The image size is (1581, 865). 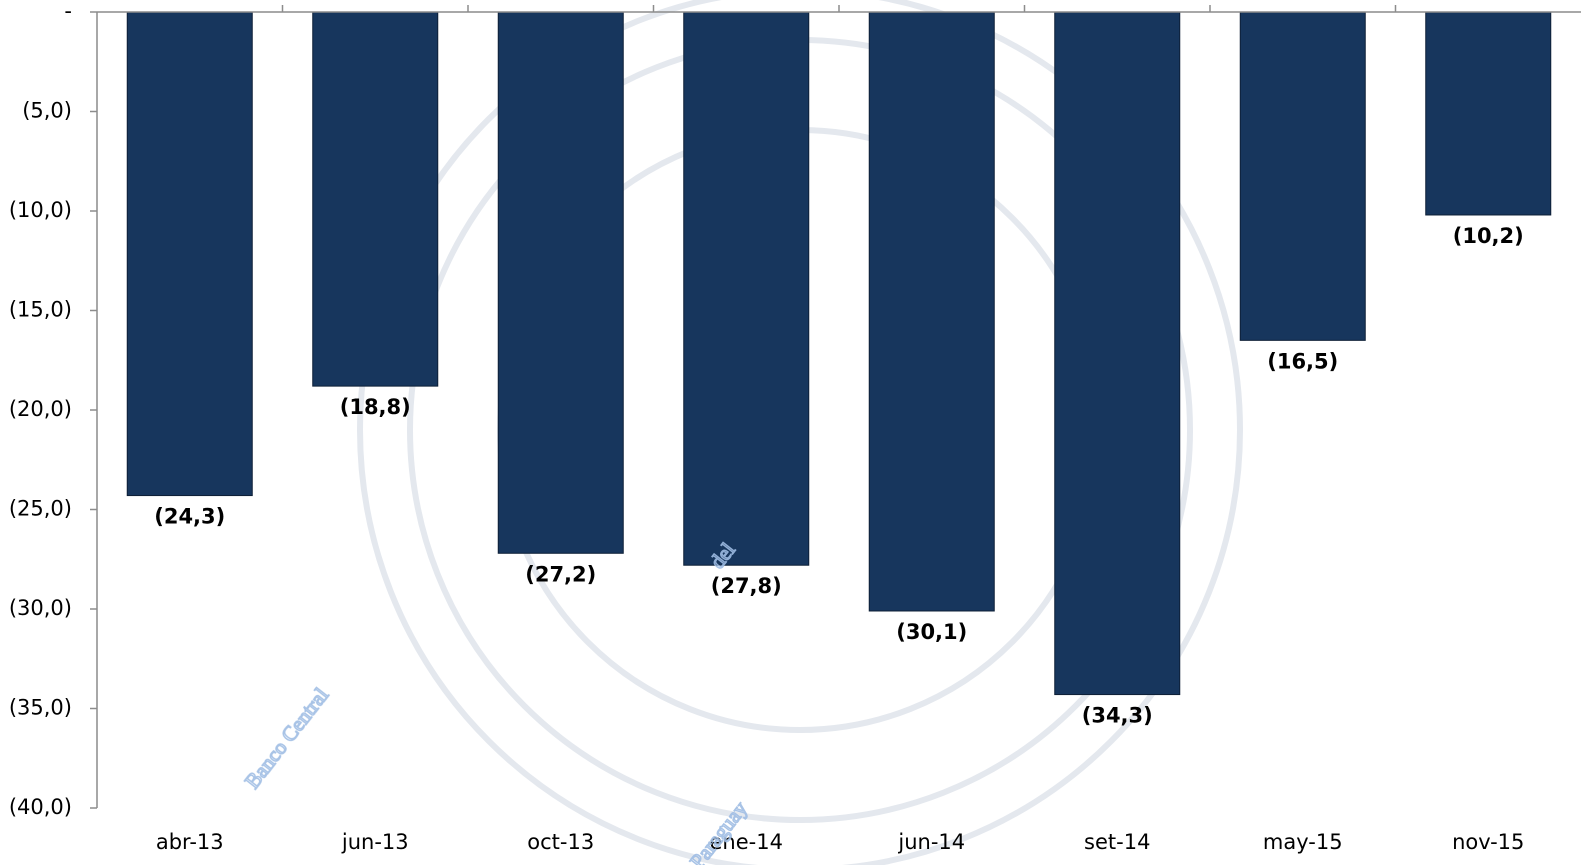 I want to click on y-tick-label: (20,0), so click(x=40, y=409).